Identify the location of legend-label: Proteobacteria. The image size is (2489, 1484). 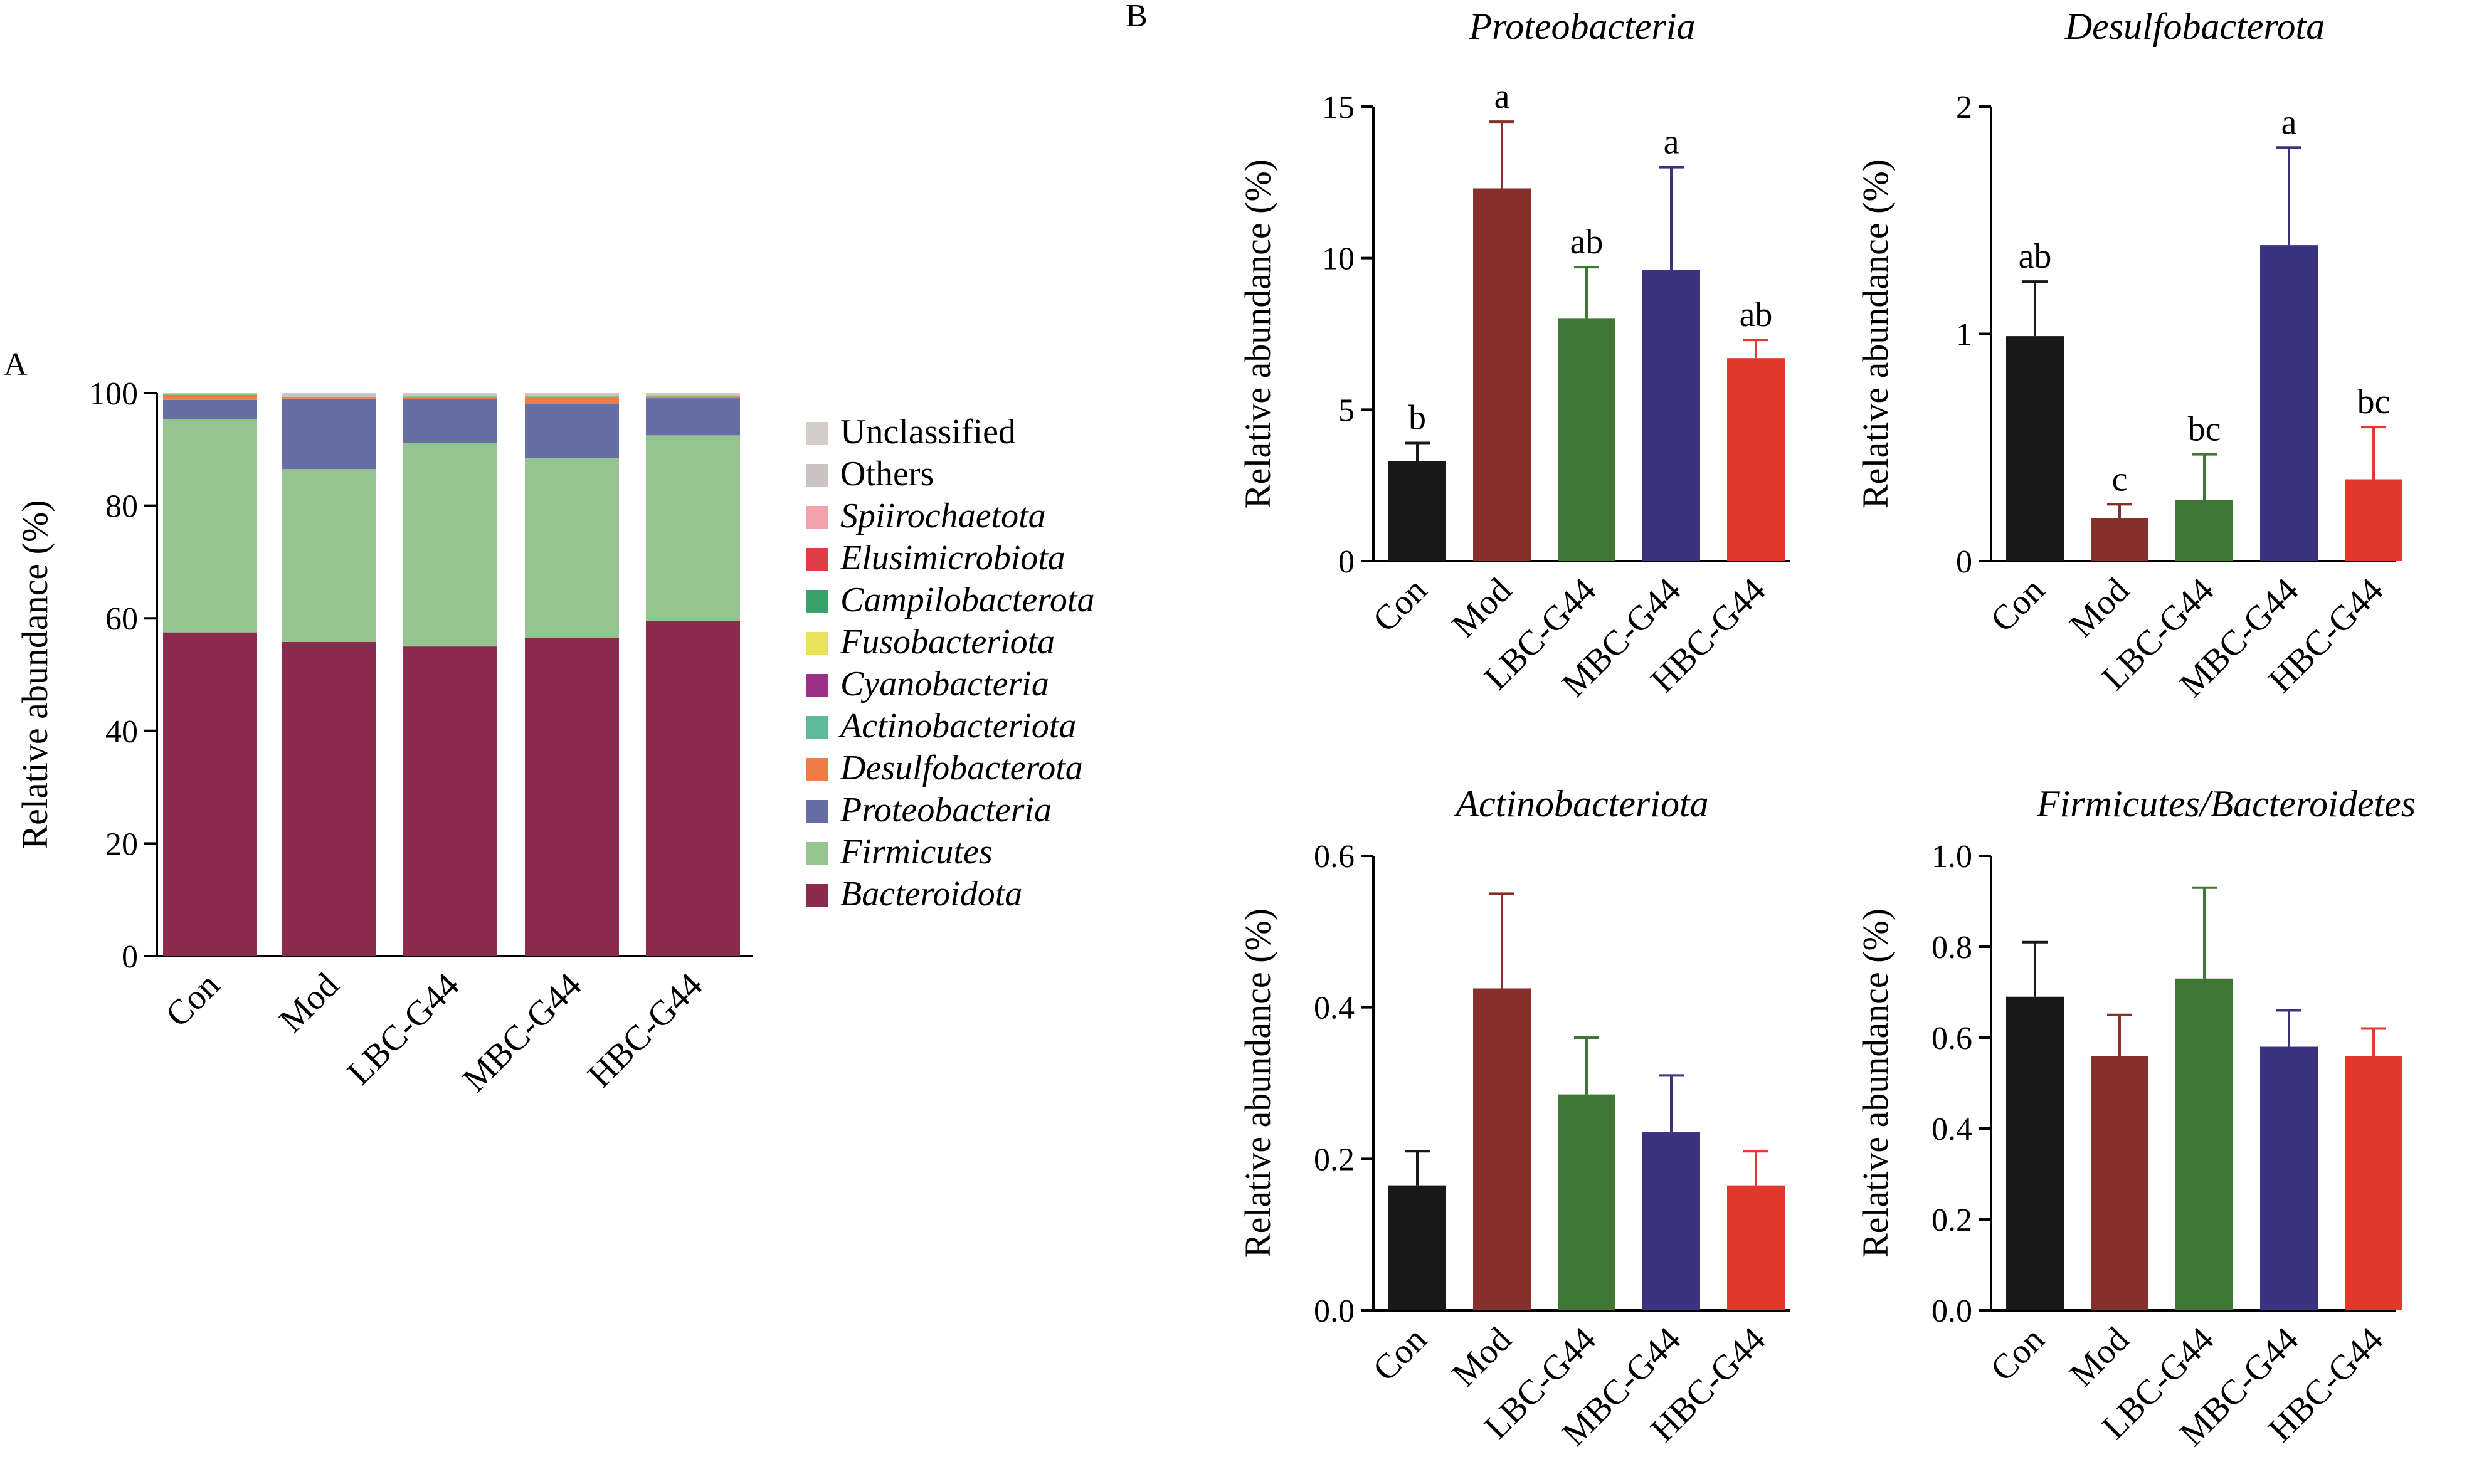
(946, 810).